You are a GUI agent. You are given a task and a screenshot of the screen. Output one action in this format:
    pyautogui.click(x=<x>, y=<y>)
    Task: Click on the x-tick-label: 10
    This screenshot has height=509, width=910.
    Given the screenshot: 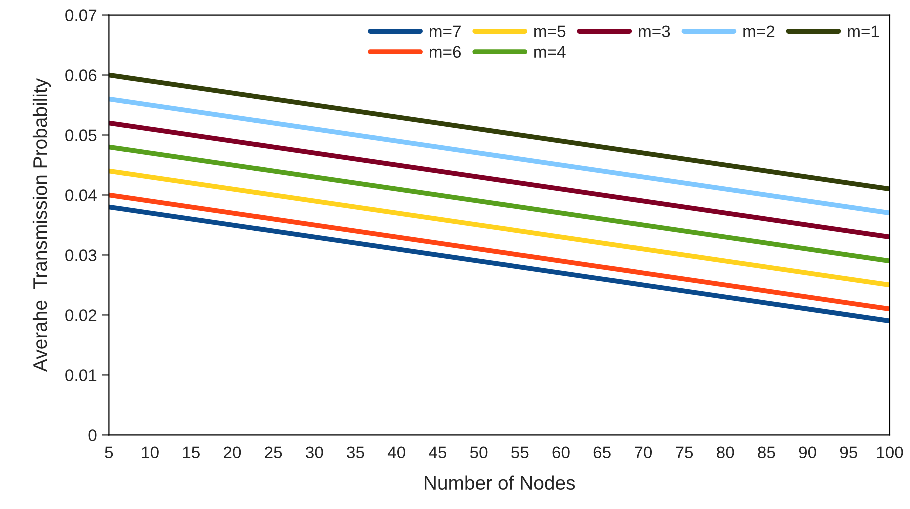 What is the action you would take?
    pyautogui.click(x=150, y=452)
    